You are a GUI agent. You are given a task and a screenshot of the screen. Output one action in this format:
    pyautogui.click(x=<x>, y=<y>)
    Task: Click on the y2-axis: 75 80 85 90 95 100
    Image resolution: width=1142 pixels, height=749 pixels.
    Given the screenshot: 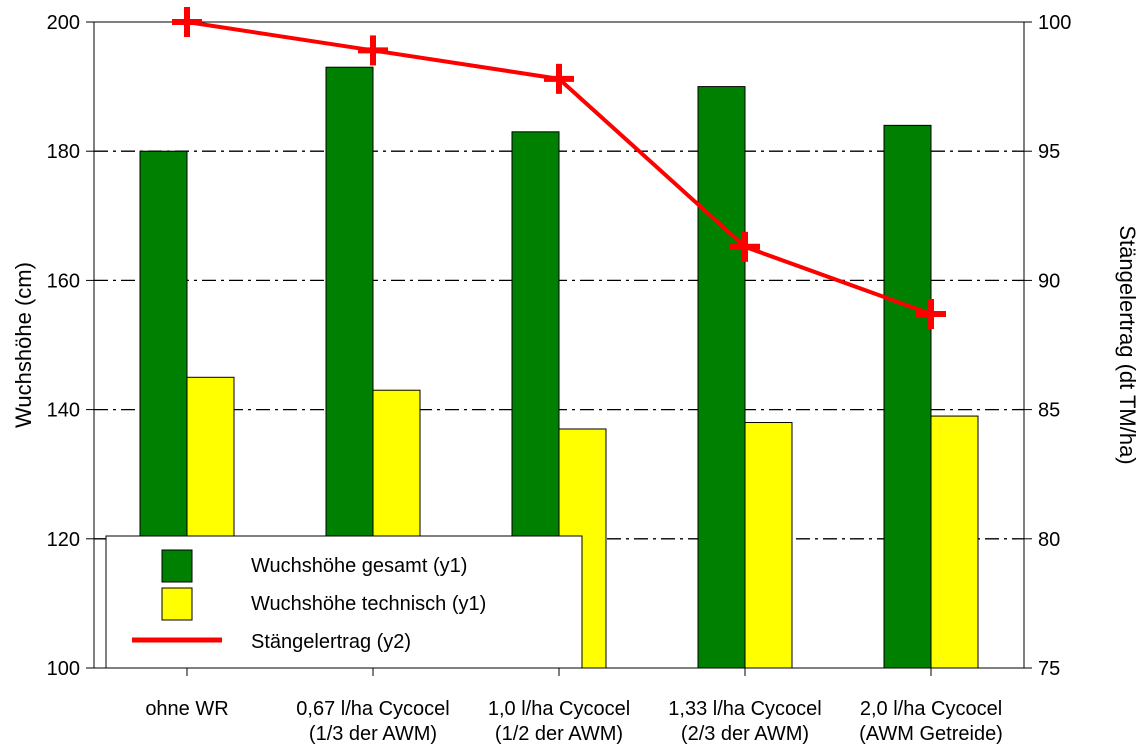 What is the action you would take?
    pyautogui.click(x=1047, y=346)
    